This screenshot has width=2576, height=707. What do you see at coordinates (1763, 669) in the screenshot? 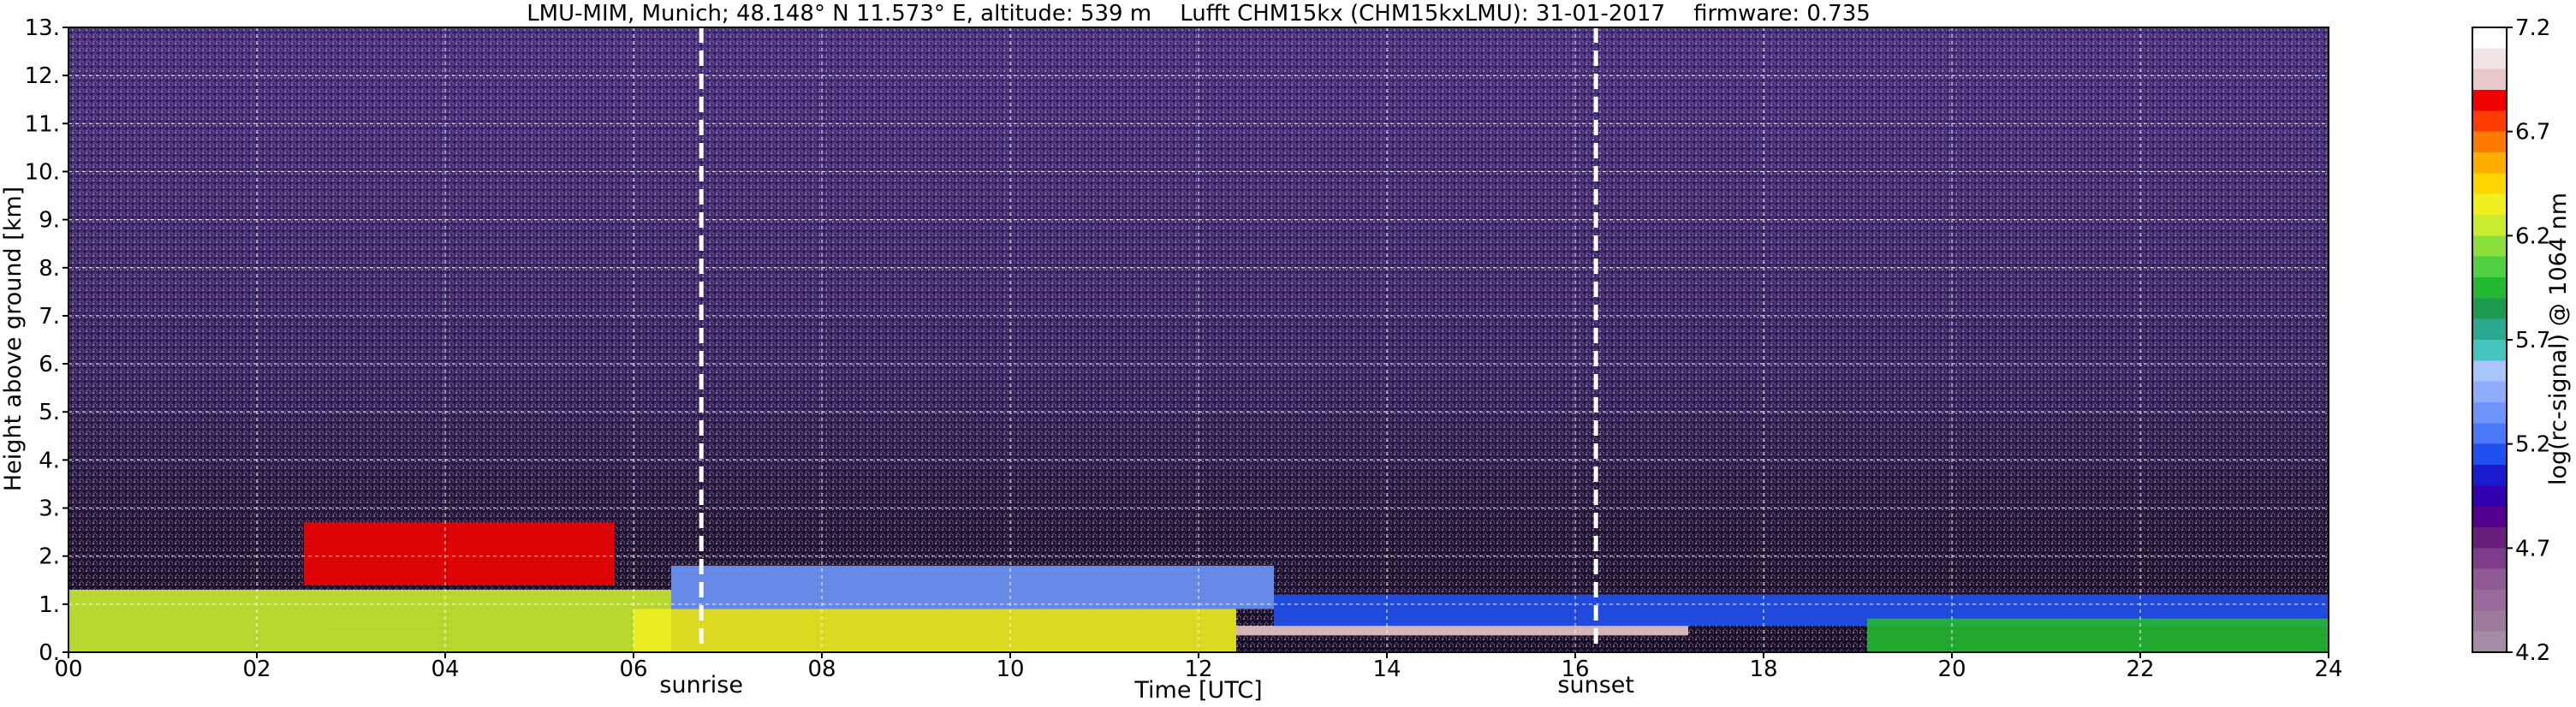
I see `x-tick-label: 18` at bounding box center [1763, 669].